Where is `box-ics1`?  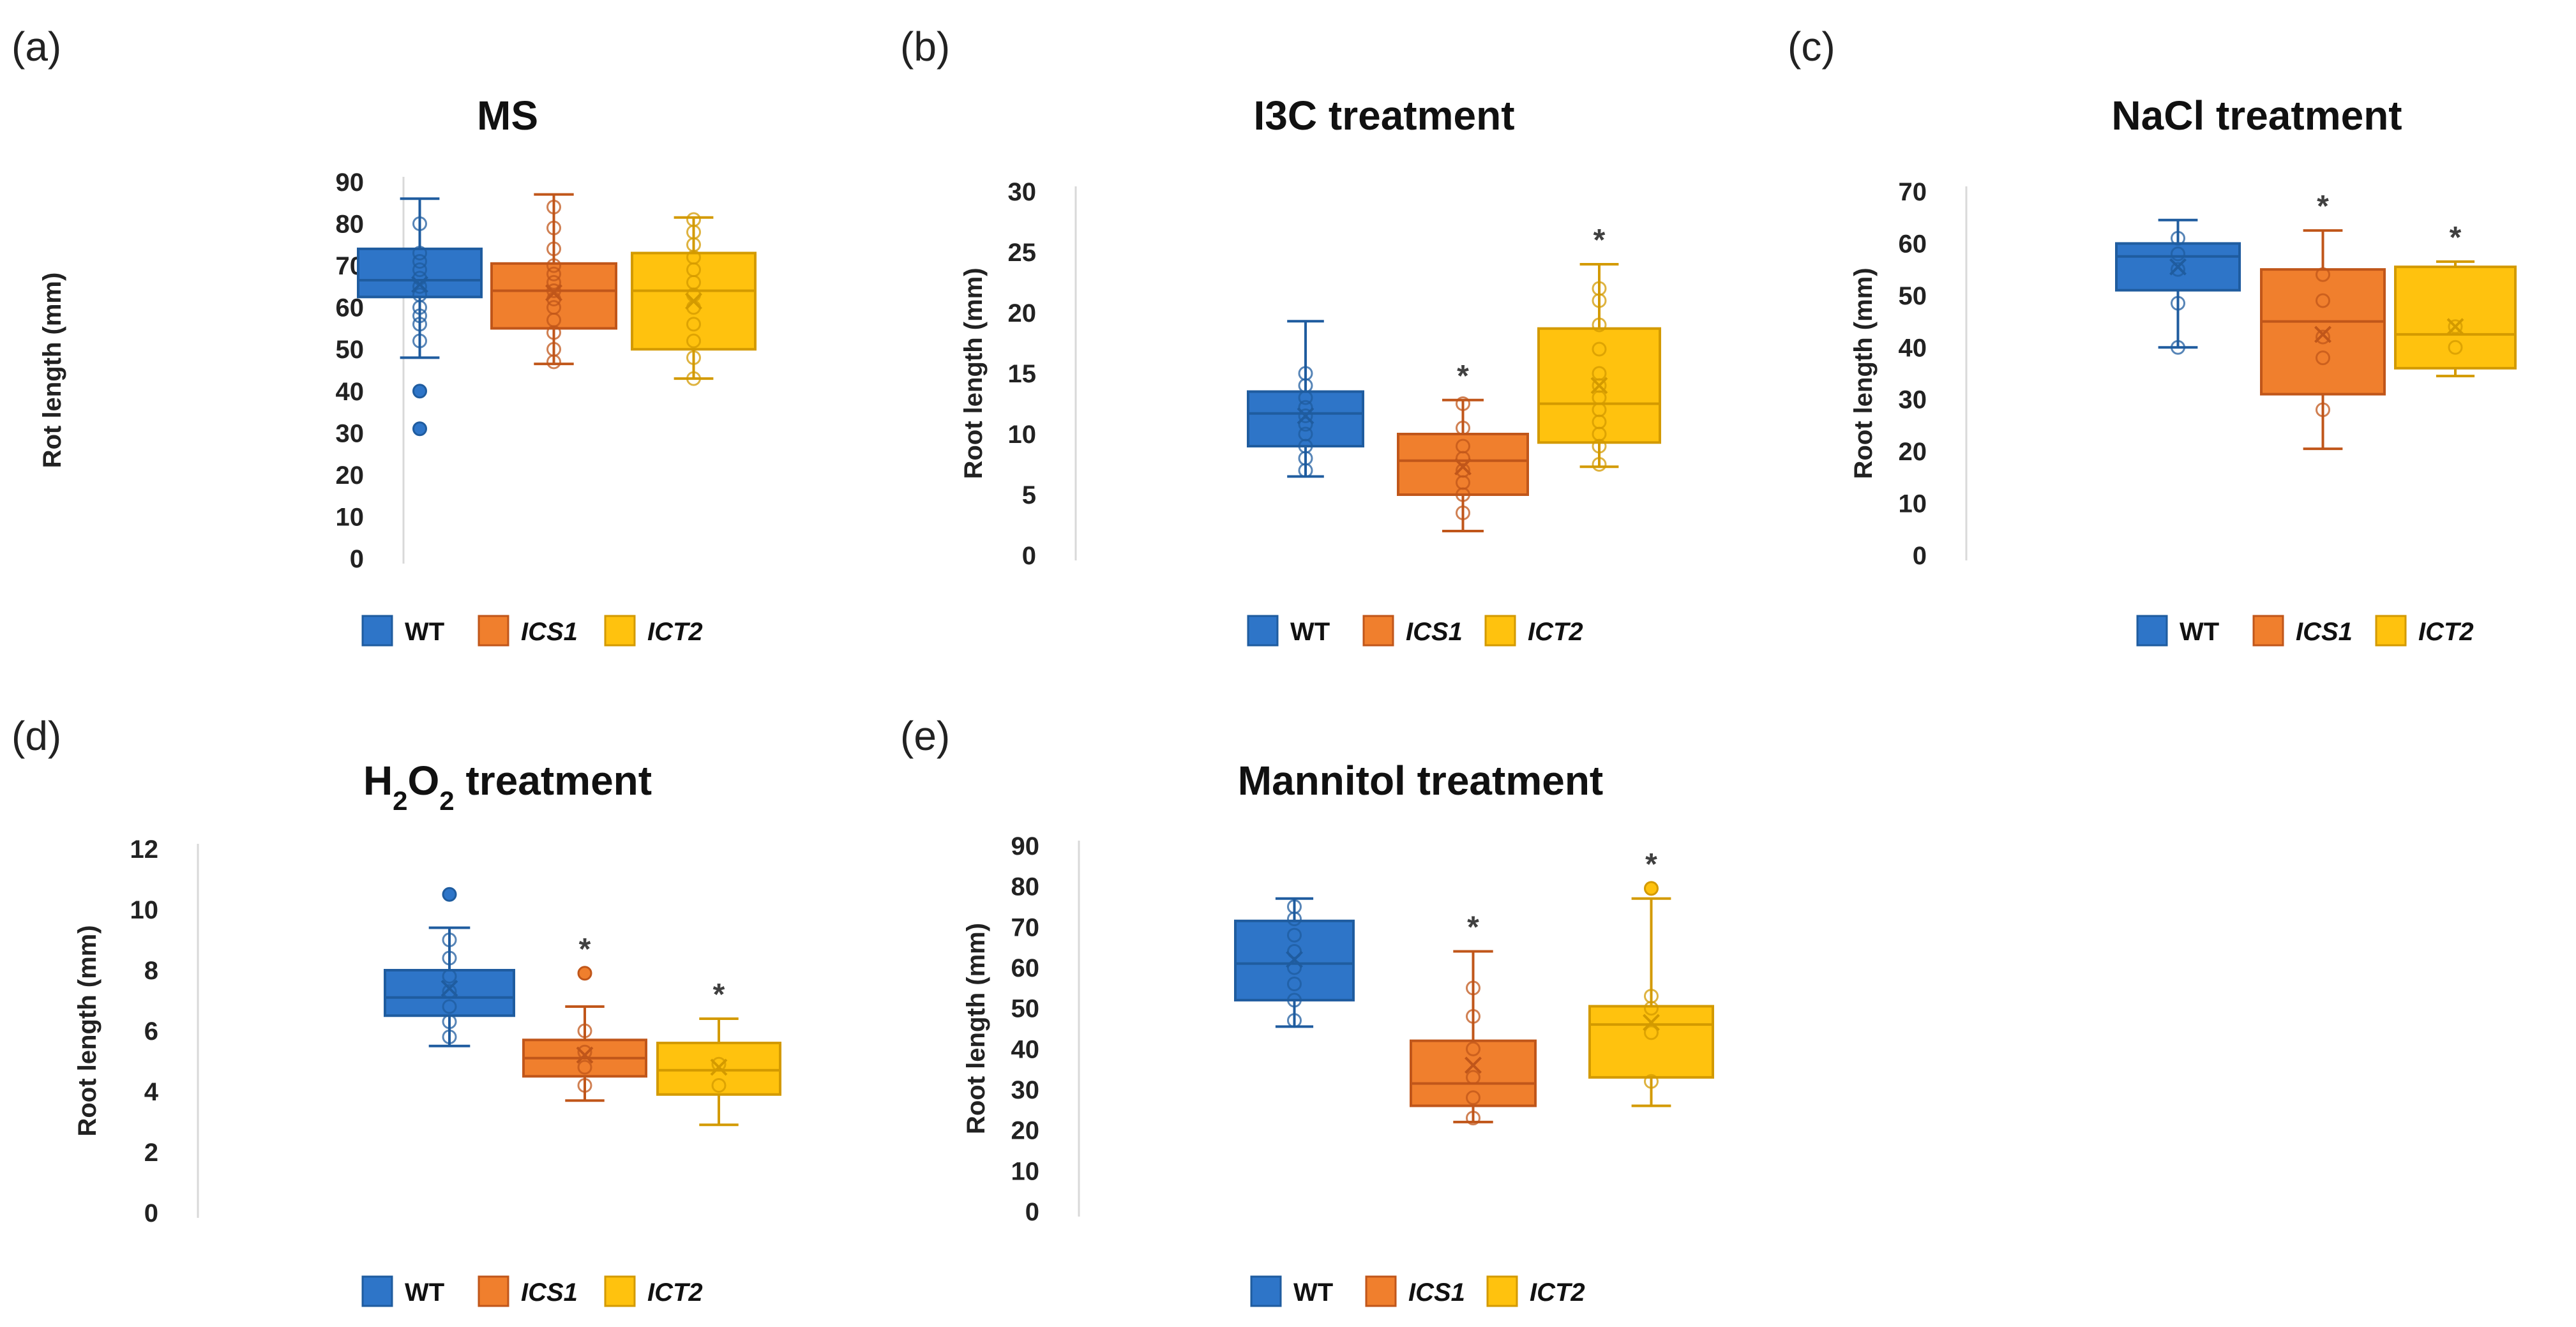
box-ics1 is located at coordinates (553, 281).